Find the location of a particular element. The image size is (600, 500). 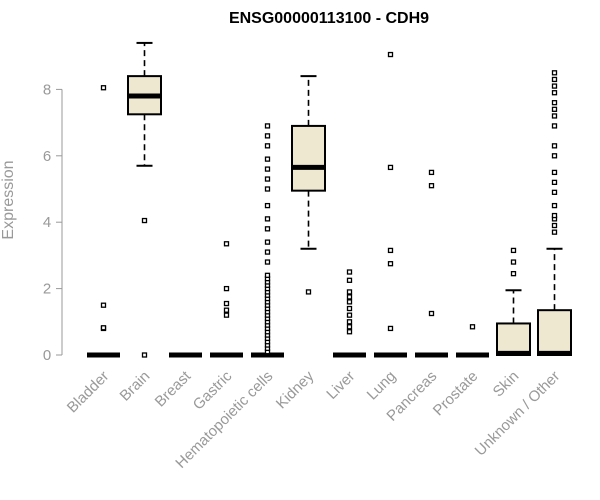

x-tick-label: Breast is located at coordinates (173, 388).